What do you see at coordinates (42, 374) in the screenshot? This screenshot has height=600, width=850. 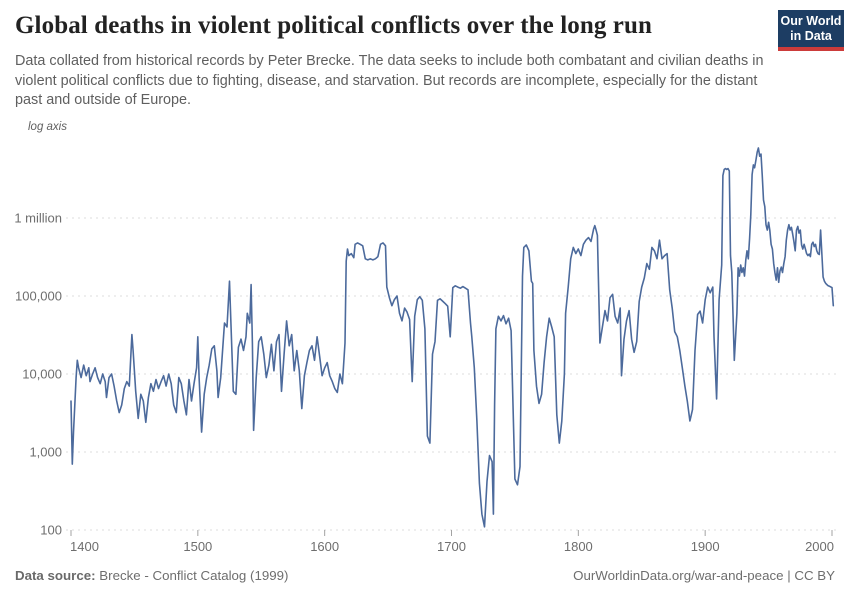 I see `y-axis-tick-label: 10,000` at bounding box center [42, 374].